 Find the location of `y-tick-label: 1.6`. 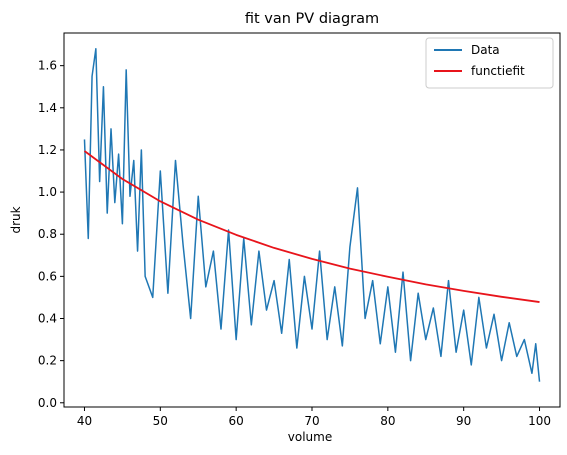

y-tick-label: 1.6 is located at coordinates (47, 66).